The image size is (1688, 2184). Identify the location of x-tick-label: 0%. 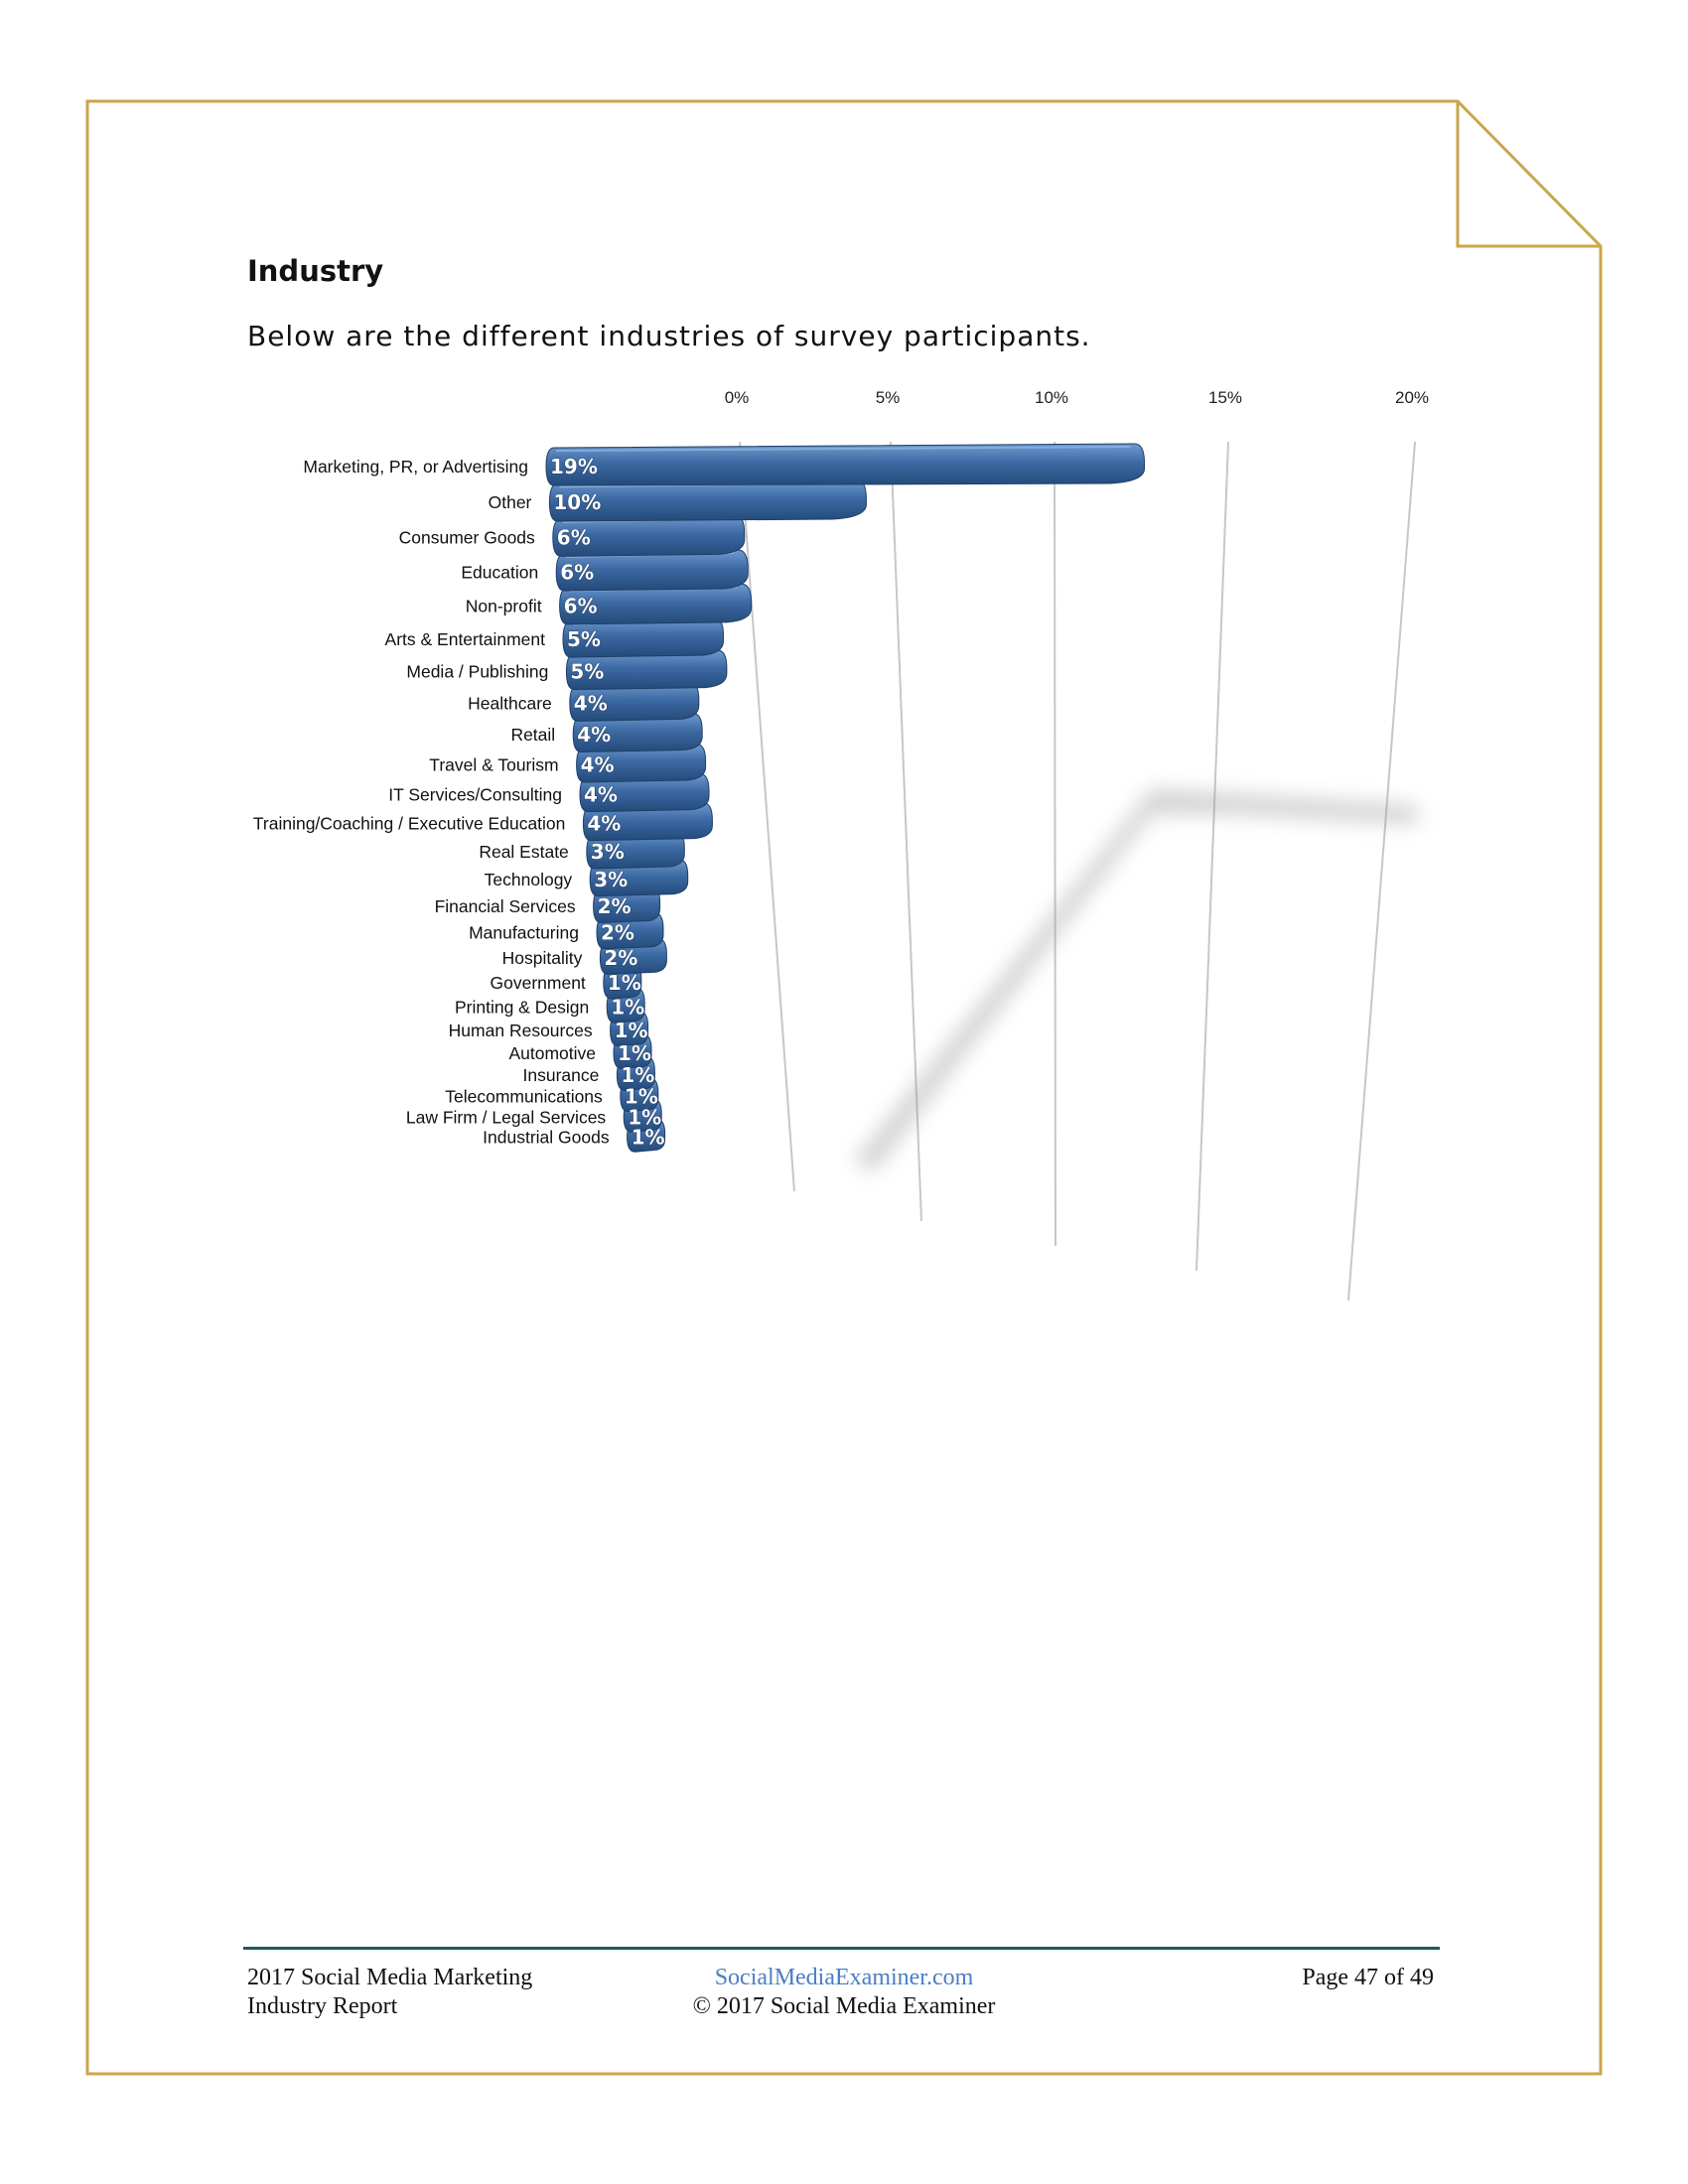
(737, 397).